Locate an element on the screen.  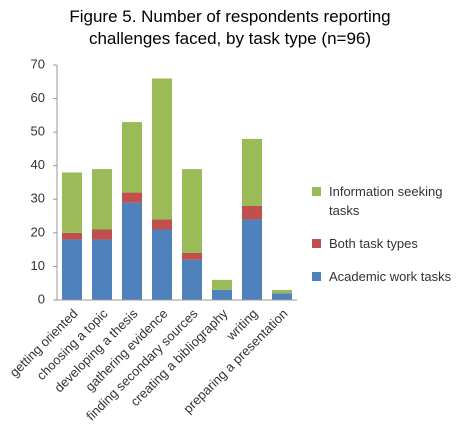
y-tick-label: 10 is located at coordinates (38, 265).